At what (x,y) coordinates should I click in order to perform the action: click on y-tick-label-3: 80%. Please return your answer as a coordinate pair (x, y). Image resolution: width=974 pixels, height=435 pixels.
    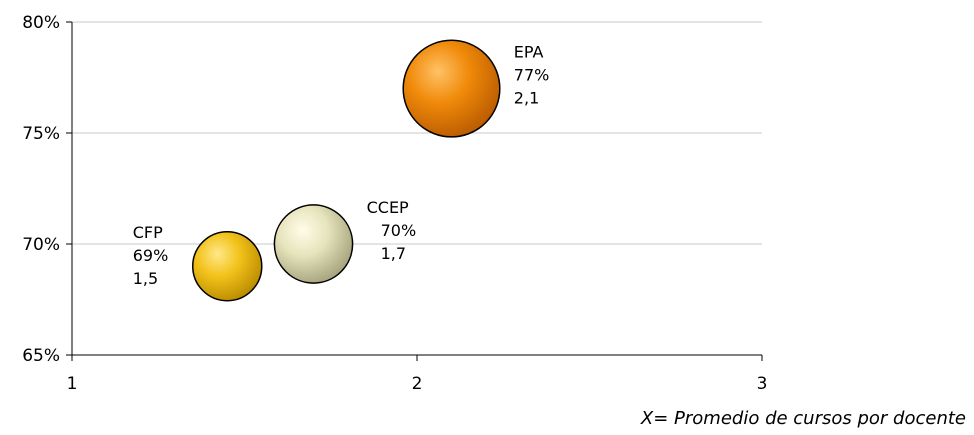
    Looking at the image, I should click on (41, 23).